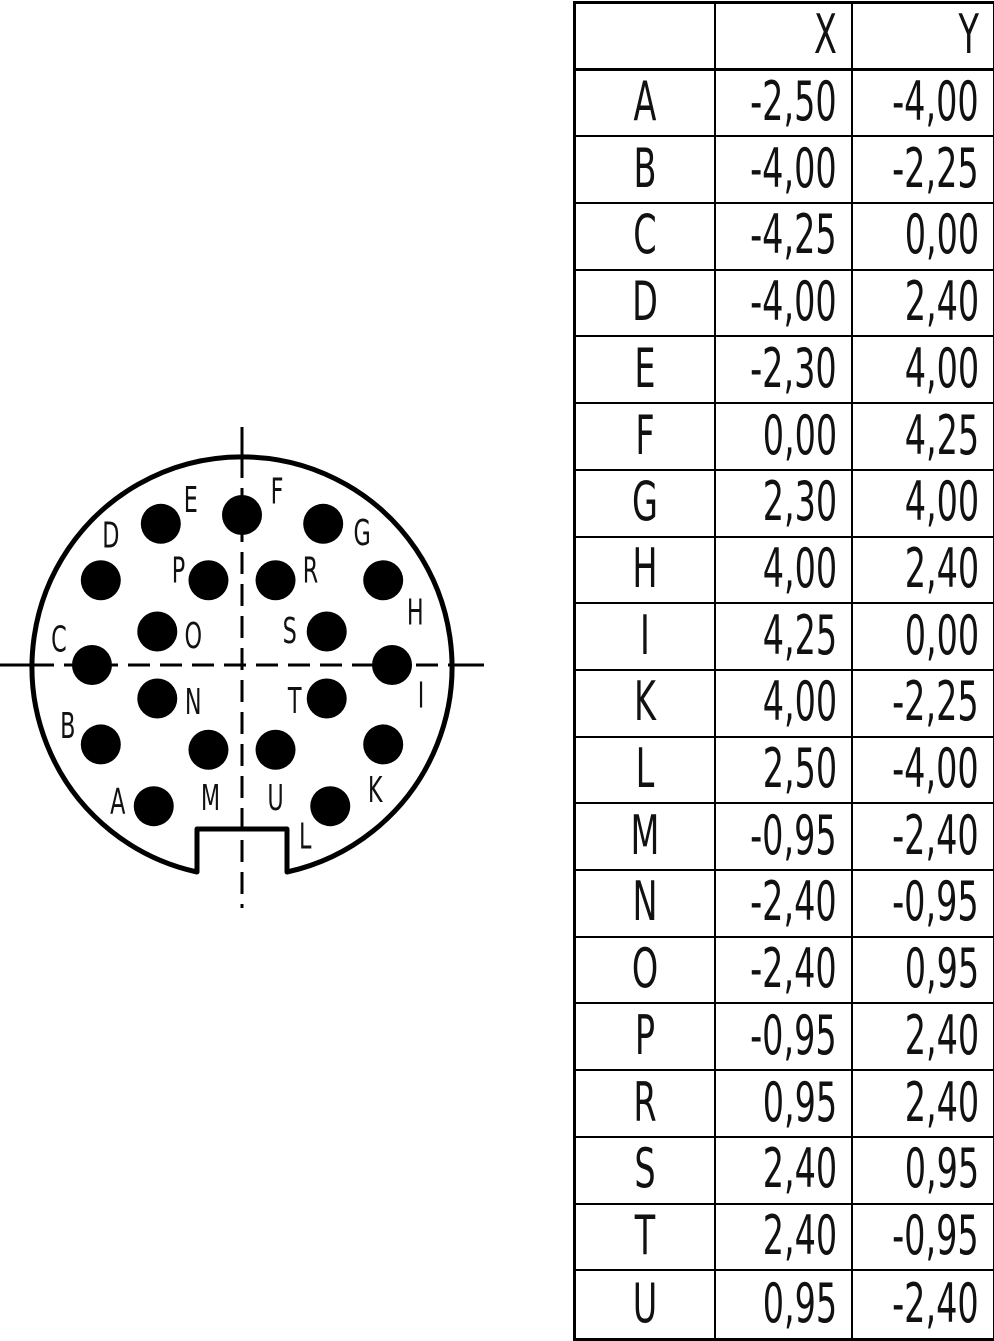 The height and width of the screenshot is (1341, 994). Describe the element at coordinates (784, 104) in the screenshot. I see `x-cell: -2,50` at that location.